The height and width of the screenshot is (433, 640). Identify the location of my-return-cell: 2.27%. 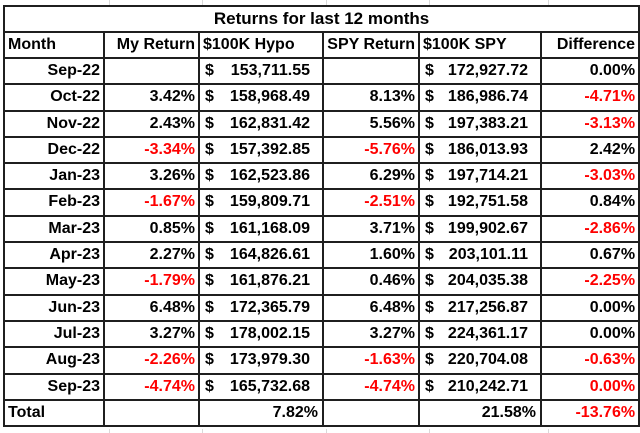
(151, 255).